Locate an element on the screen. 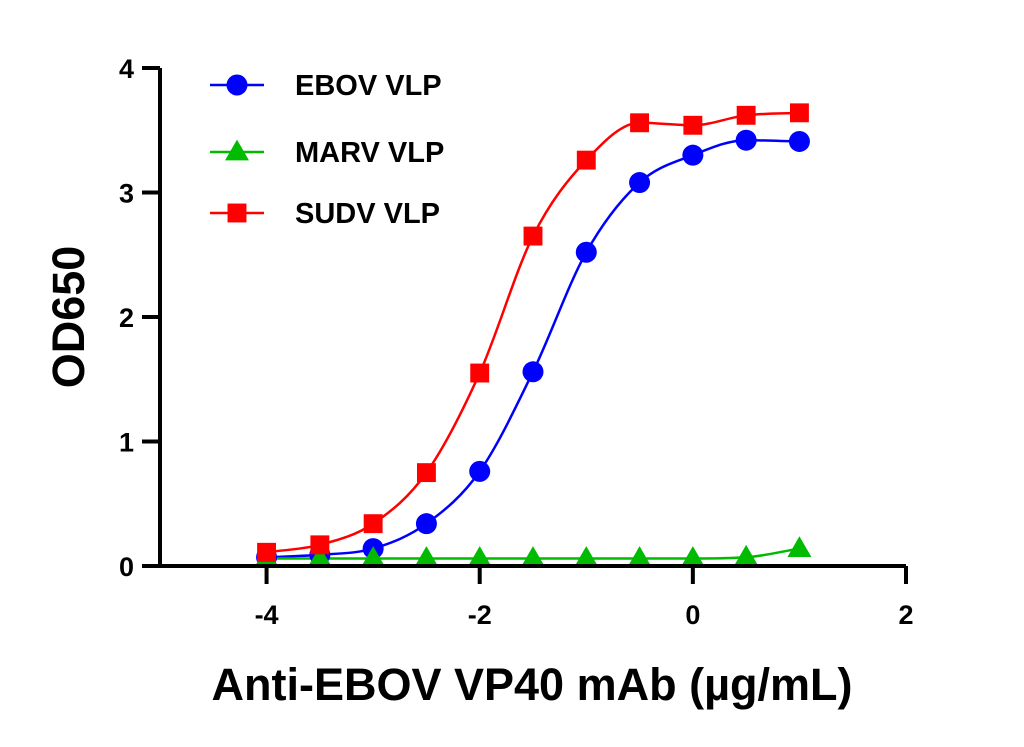 This screenshot has height=747, width=1024. legend-label: EBOV VLP is located at coordinates (368, 86).